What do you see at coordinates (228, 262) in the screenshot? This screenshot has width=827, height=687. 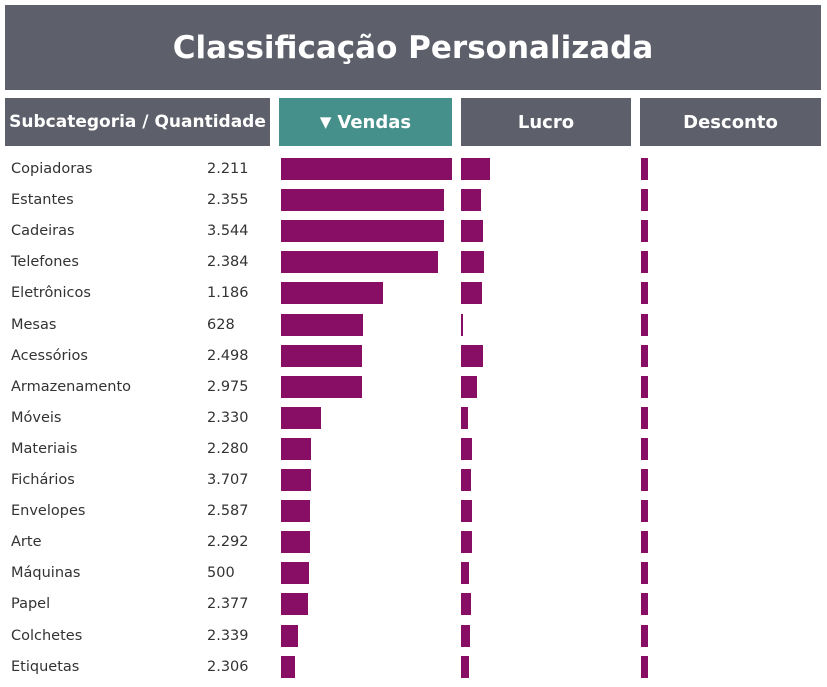 I see `quantity-label: 2.384` at bounding box center [228, 262].